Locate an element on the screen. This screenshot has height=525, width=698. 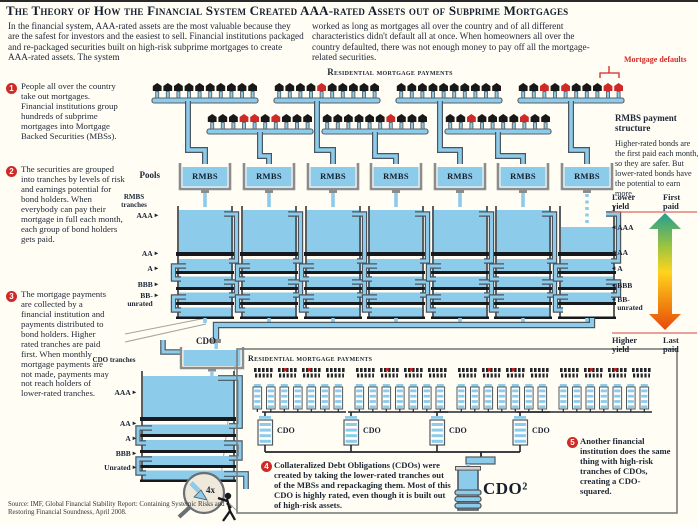
rmbs-tranche-a: A ▸ is located at coordinates (152, 268).